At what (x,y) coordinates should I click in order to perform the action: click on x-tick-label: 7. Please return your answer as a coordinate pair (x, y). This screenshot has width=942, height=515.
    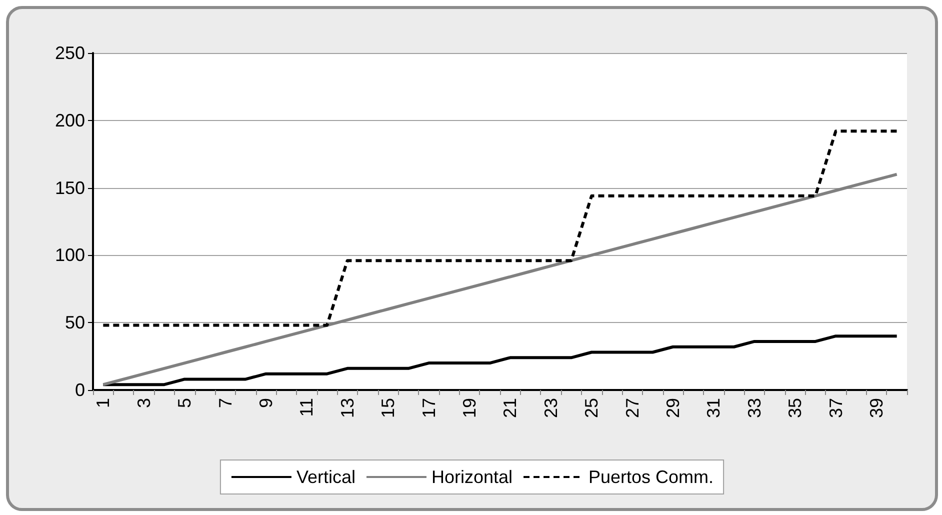
    Looking at the image, I should click on (225, 403).